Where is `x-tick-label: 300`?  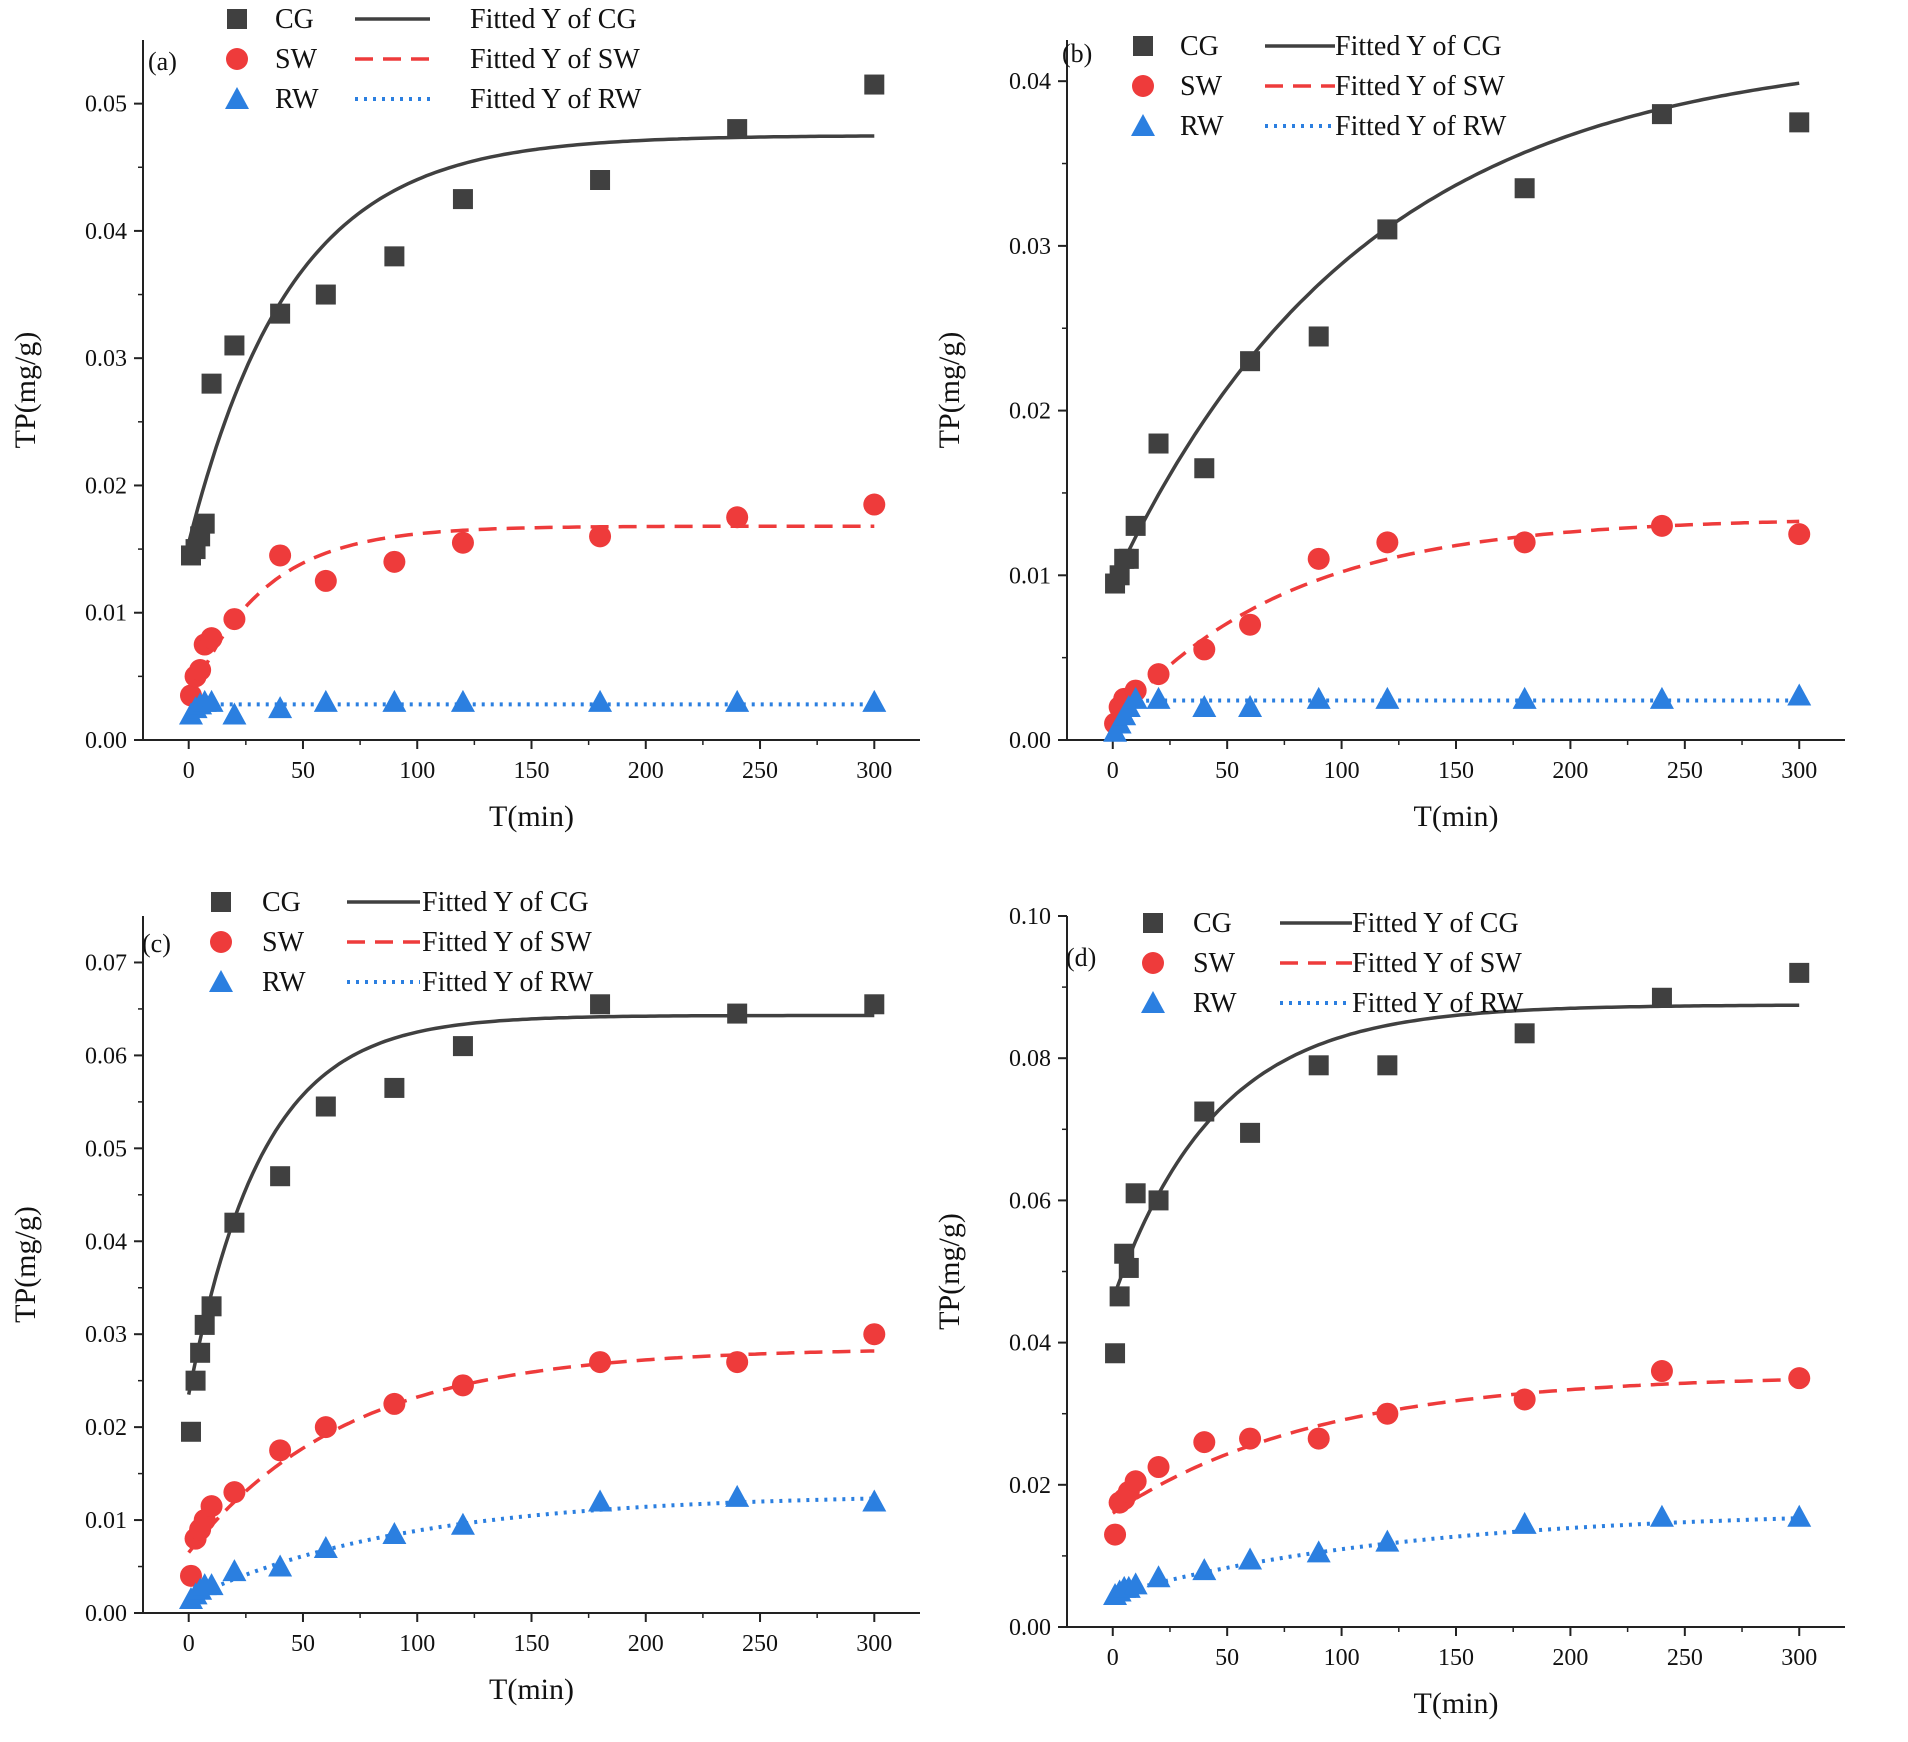
x-tick-label: 300 is located at coordinates (874, 771).